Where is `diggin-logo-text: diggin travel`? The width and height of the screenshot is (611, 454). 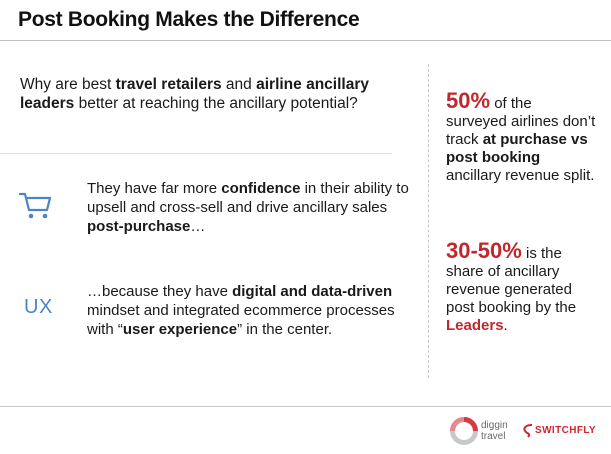 diggin-logo-text: diggin travel is located at coordinates (494, 431).